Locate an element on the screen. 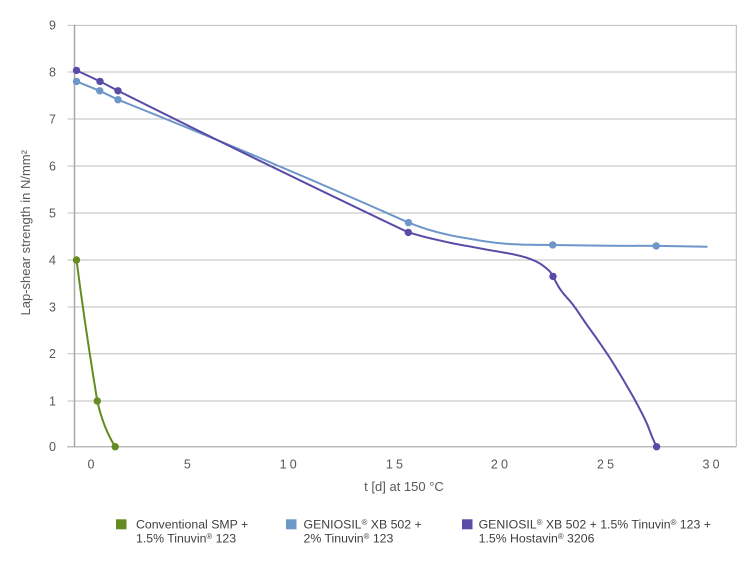 Image resolution: width=750 pixels, height=563 pixels. svg-text: 1.5% Hostavin®​ 3206 is located at coordinates (537, 539).